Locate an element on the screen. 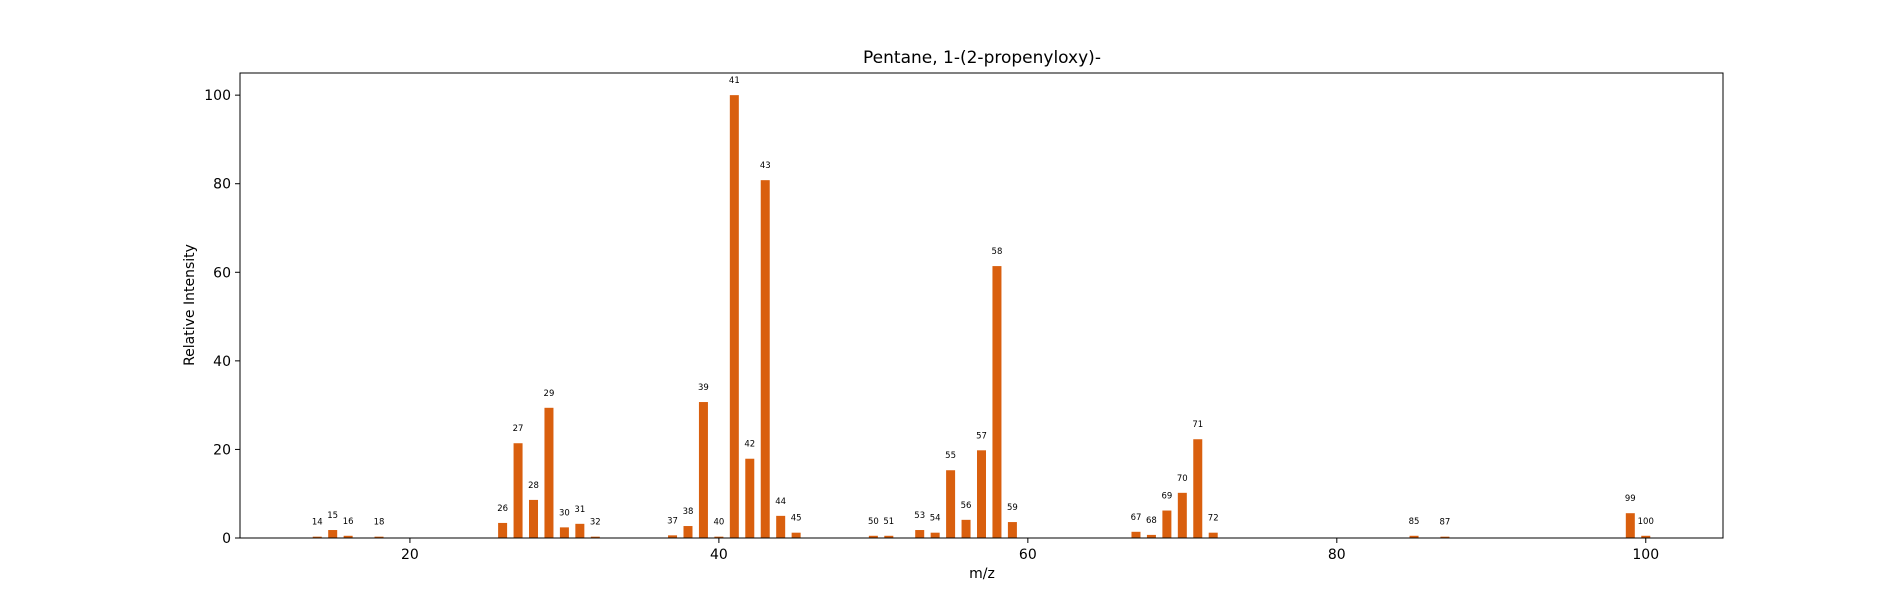 This screenshot has width=1900, height=600. bar-label-68: 68 is located at coordinates (1151, 521).